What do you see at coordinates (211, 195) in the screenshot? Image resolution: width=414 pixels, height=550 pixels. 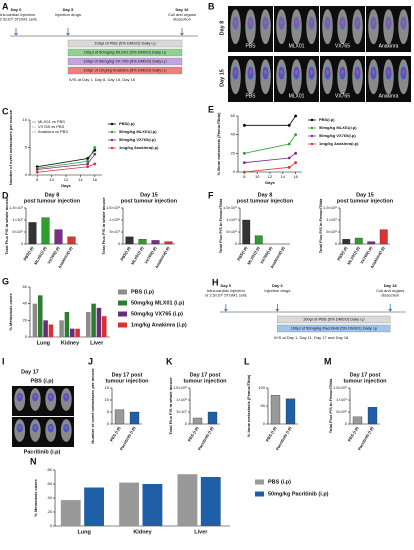 I see `panel-letter: F` at bounding box center [211, 195].